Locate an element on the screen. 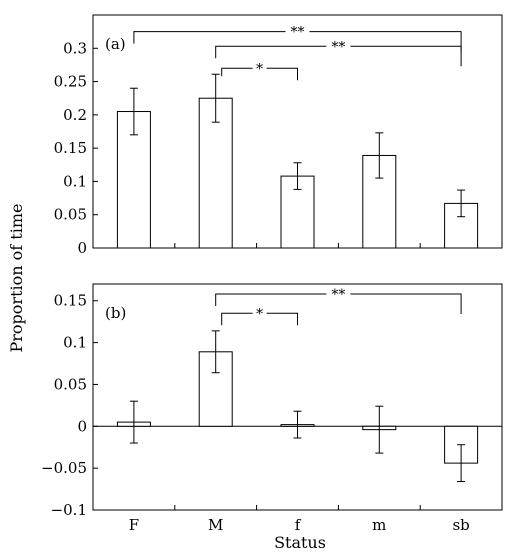 This screenshot has width=515, height=555. x-tick-label-sb: sb is located at coordinates (460, 525).